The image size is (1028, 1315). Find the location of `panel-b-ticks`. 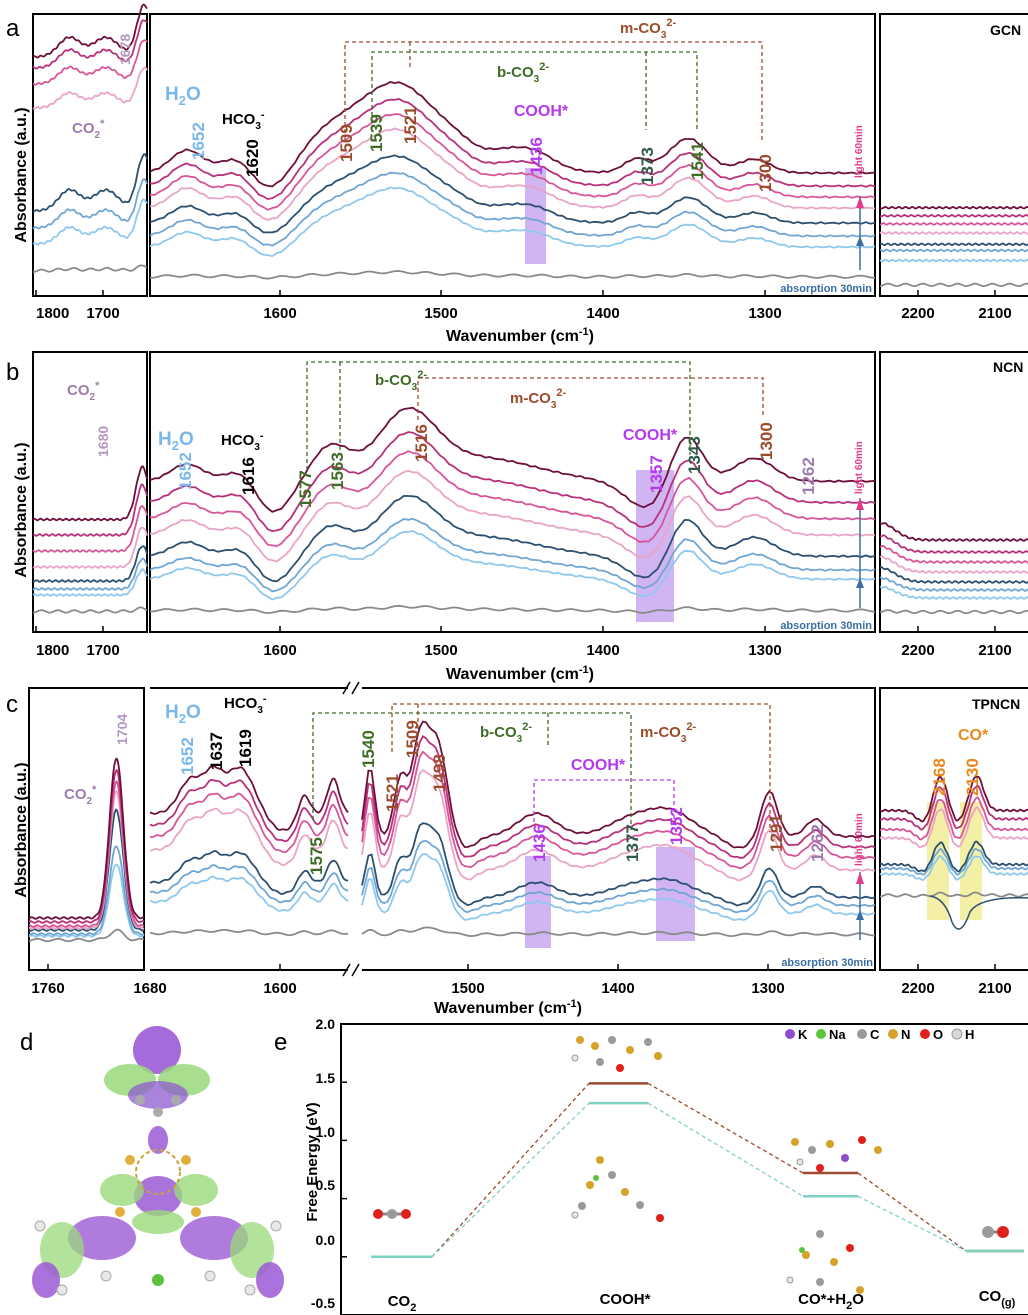

panel-b-ticks is located at coordinates (515, 629).